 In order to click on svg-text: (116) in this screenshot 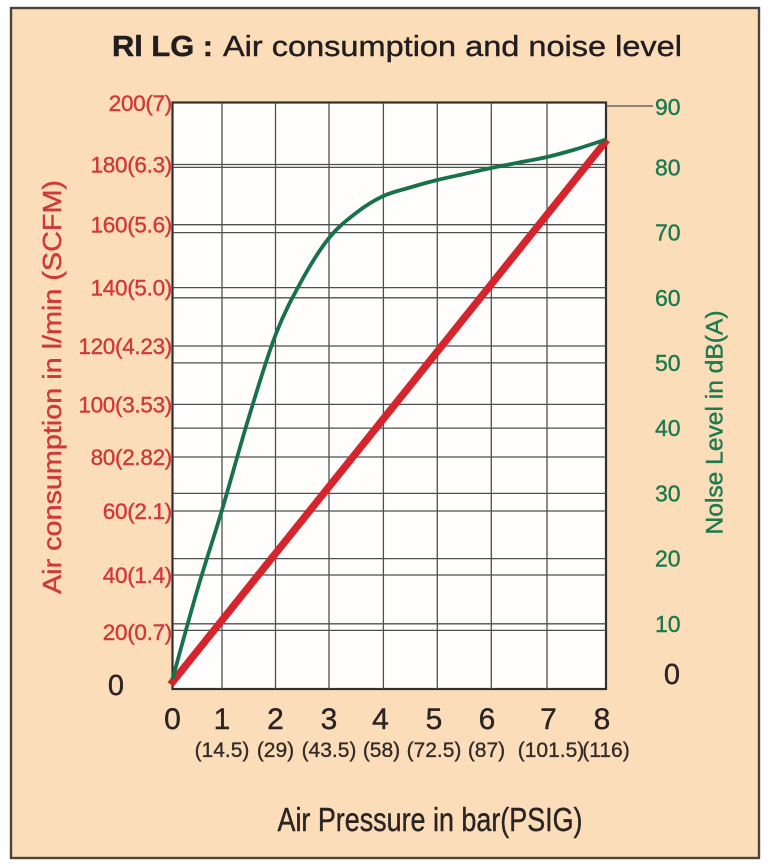, I will do `click(605, 750)`.